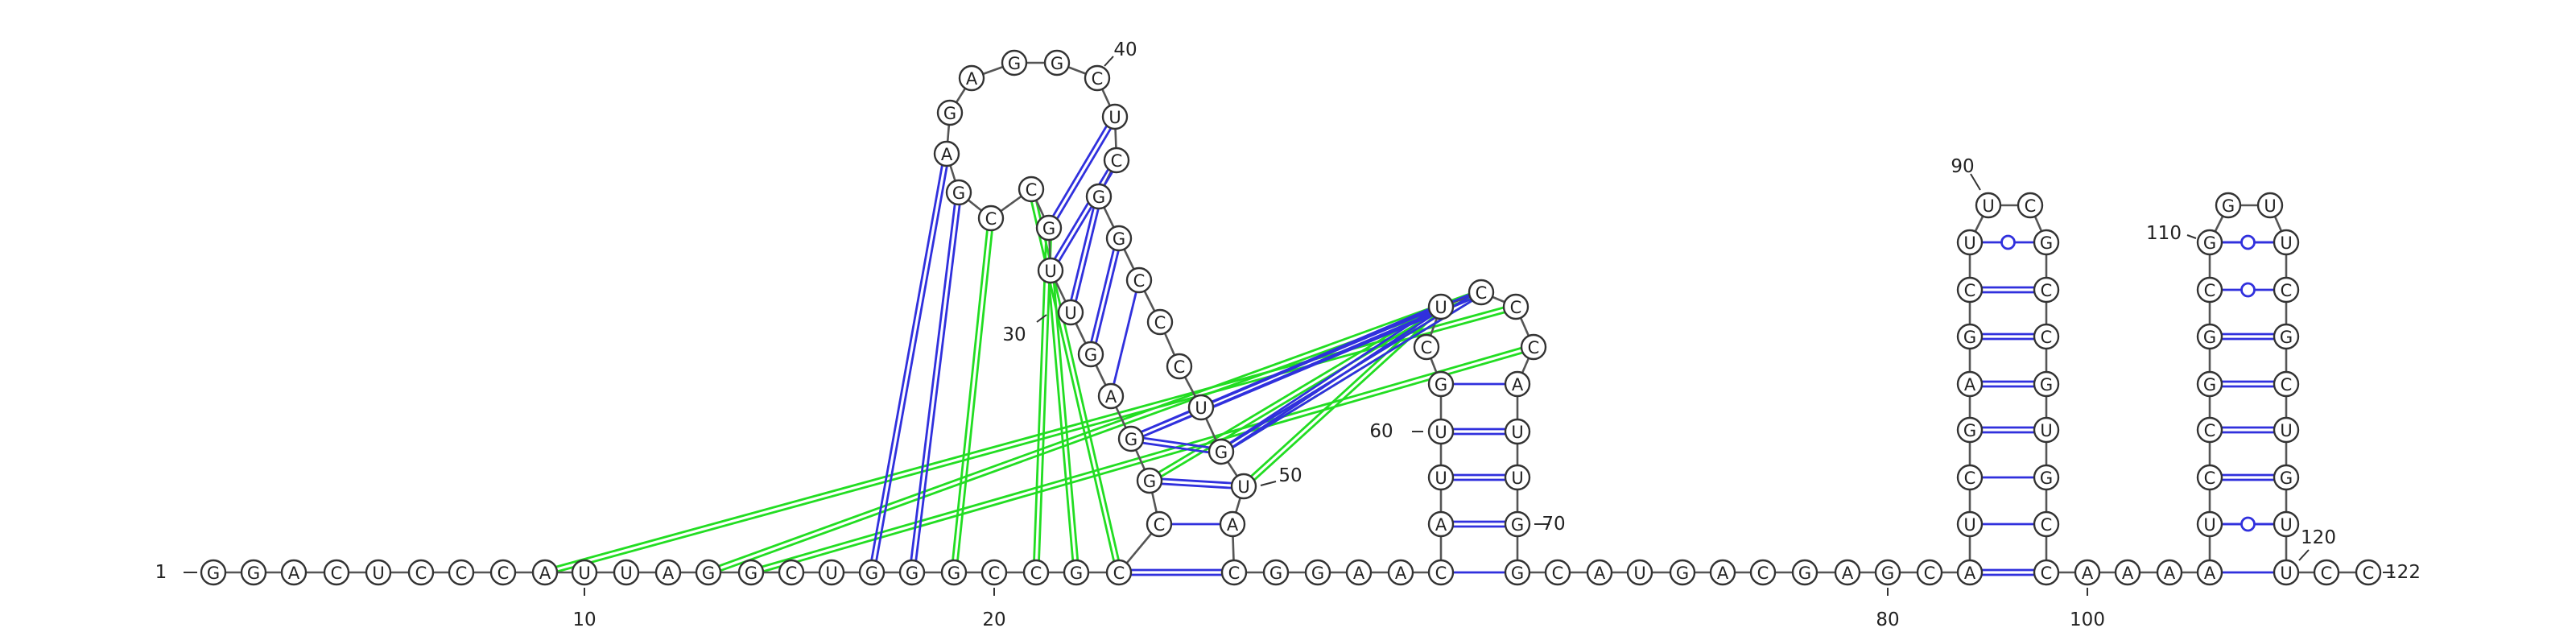 The image size is (2576, 632). I want to click on nucleotide-118: G, so click(2286, 477).